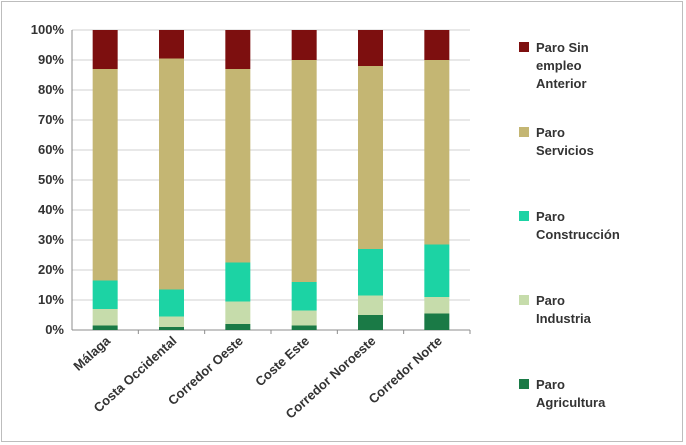  I want to click on y-tick-label: 70%, so click(51, 119).